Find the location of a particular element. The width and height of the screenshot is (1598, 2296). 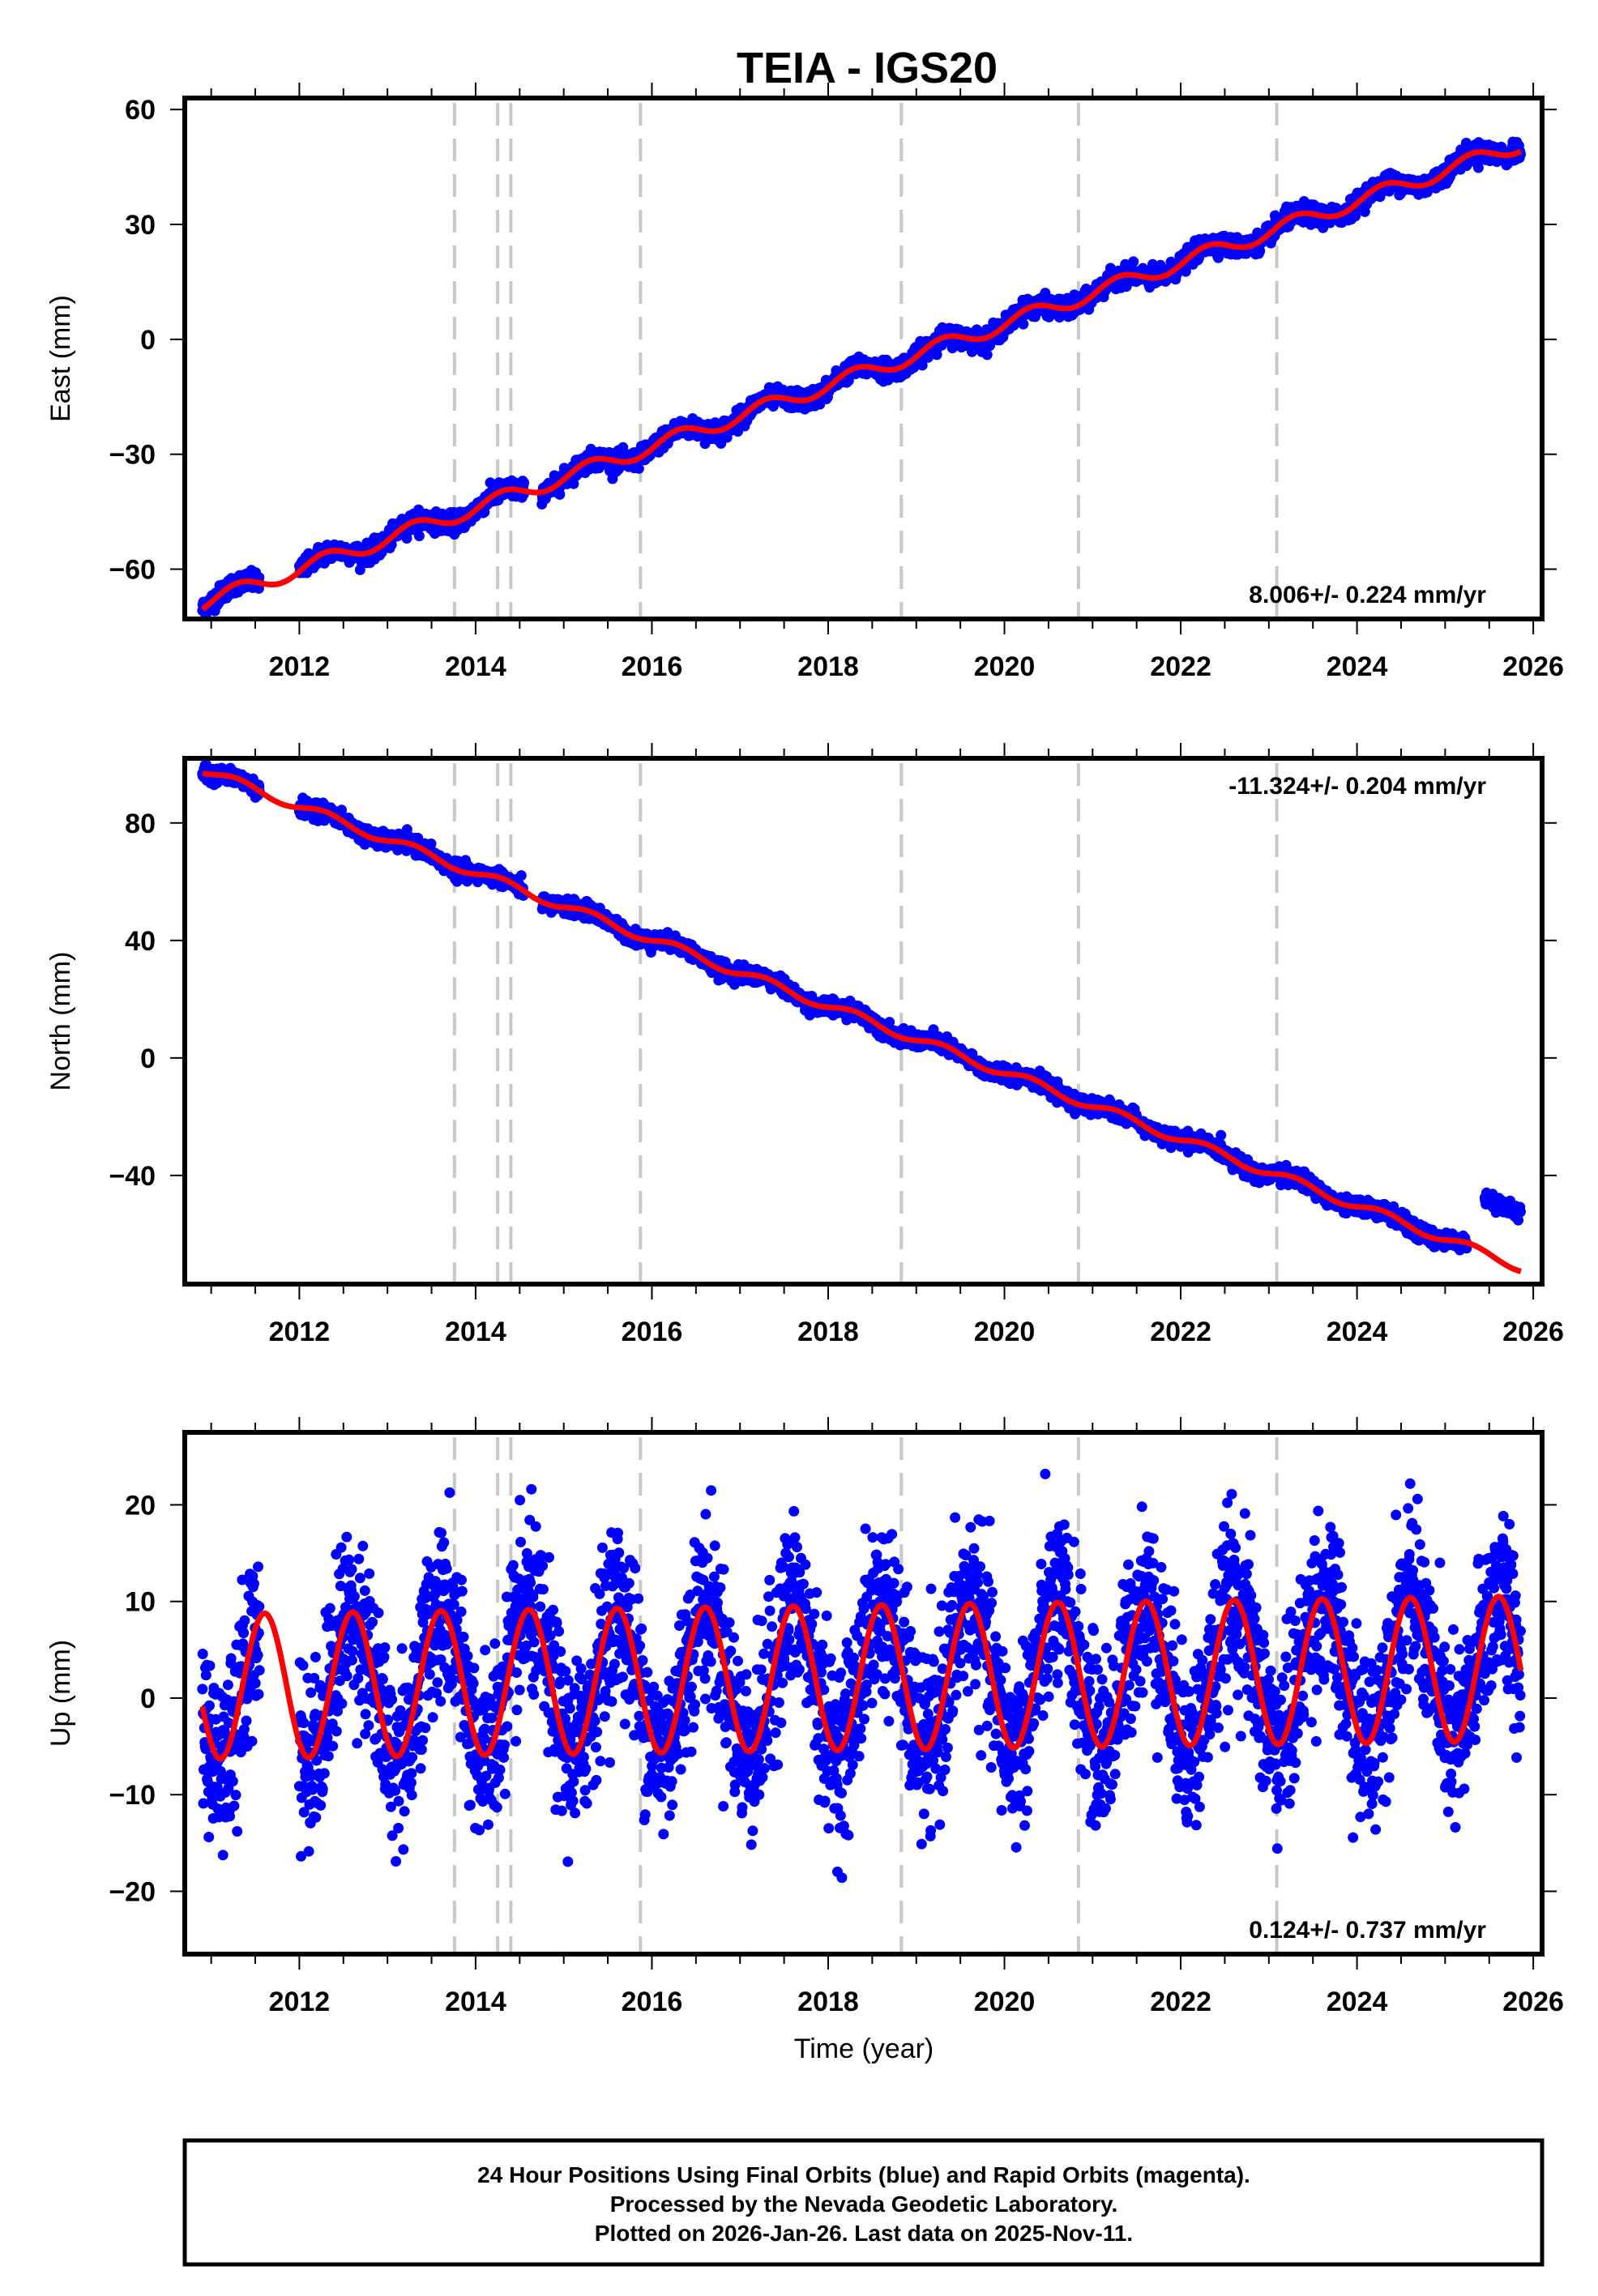

x-tick-label: 2018 is located at coordinates (828, 666).